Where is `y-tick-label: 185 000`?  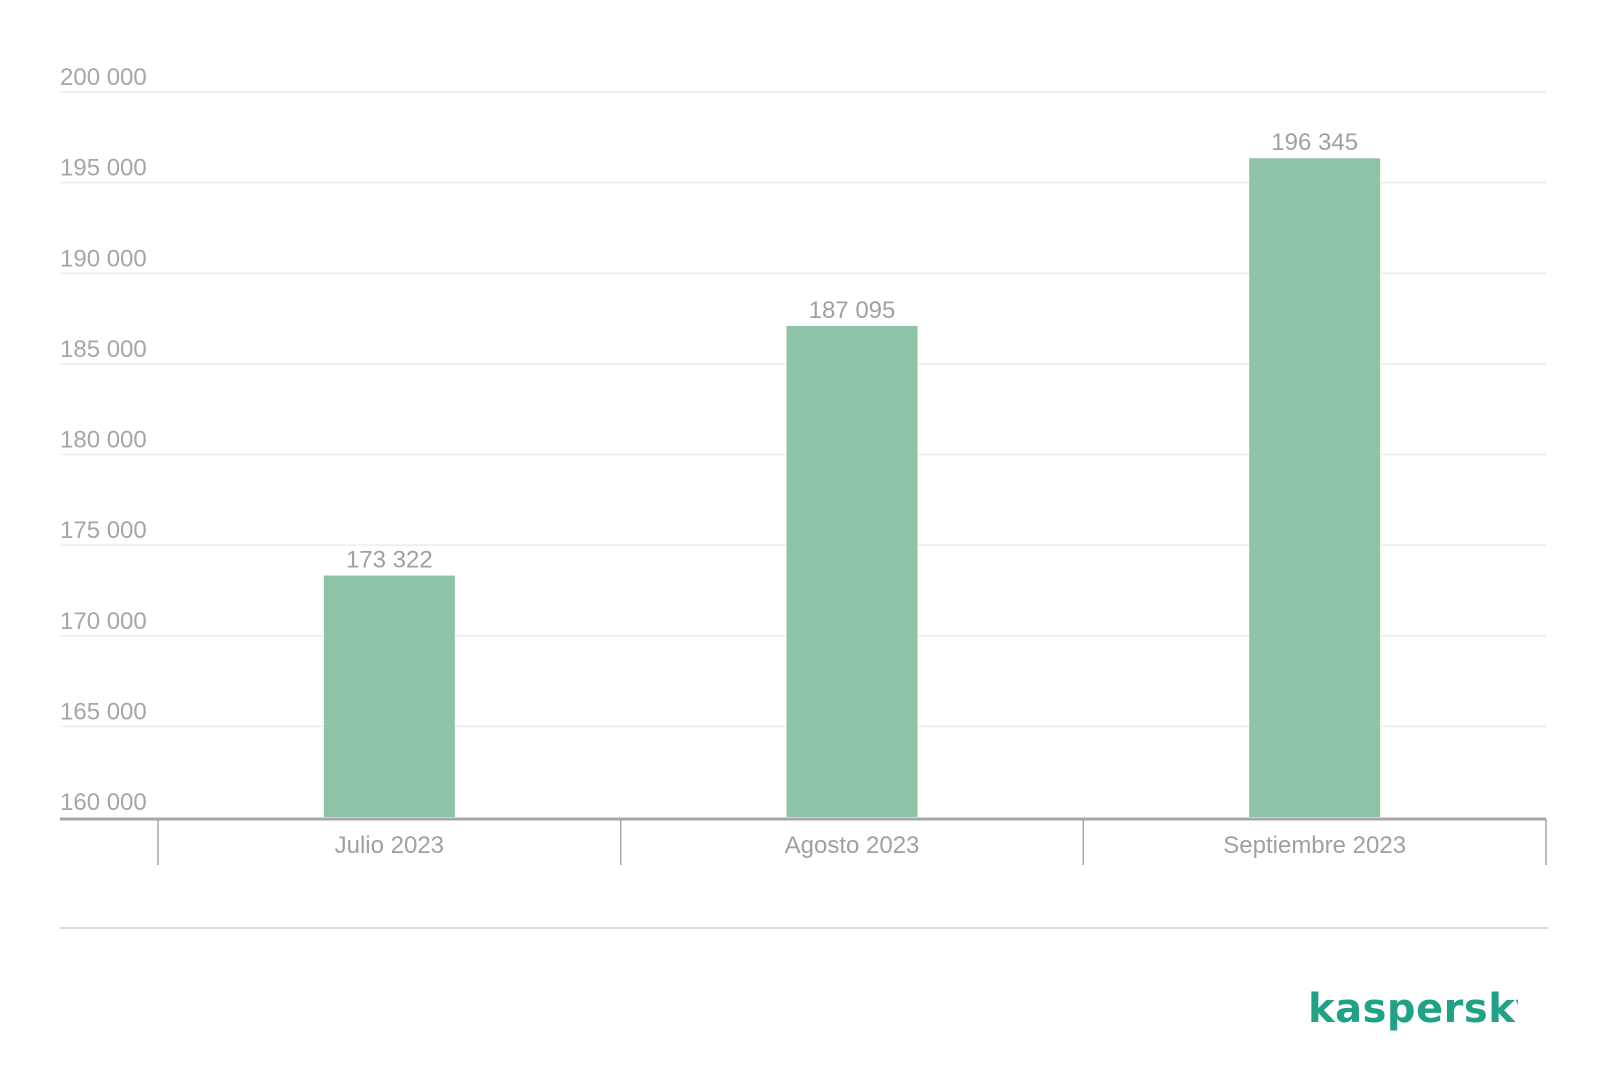
y-tick-label: 185 000 is located at coordinates (103, 349).